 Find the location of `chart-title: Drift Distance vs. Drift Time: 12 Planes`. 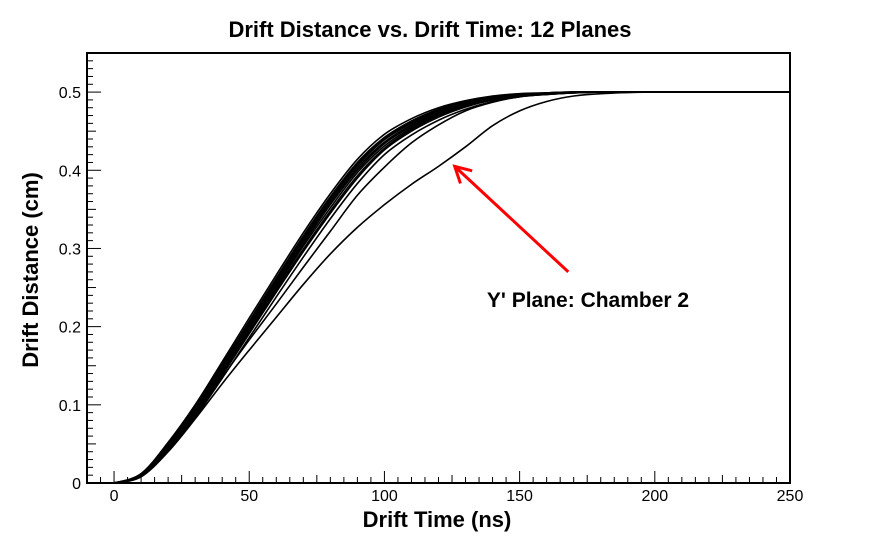

chart-title: Drift Distance vs. Drift Time: 12 Planes is located at coordinates (429, 29).